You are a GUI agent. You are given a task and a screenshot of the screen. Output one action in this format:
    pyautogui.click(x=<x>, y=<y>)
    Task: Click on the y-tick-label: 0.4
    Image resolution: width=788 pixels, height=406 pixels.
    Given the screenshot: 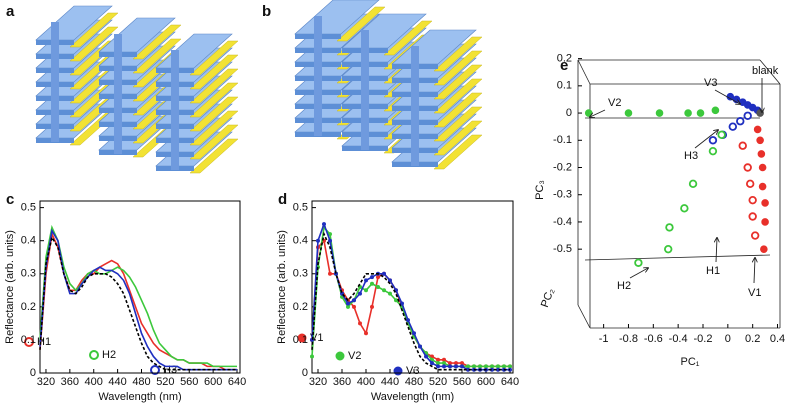 What is the action you would take?
    pyautogui.click(x=28, y=241)
    